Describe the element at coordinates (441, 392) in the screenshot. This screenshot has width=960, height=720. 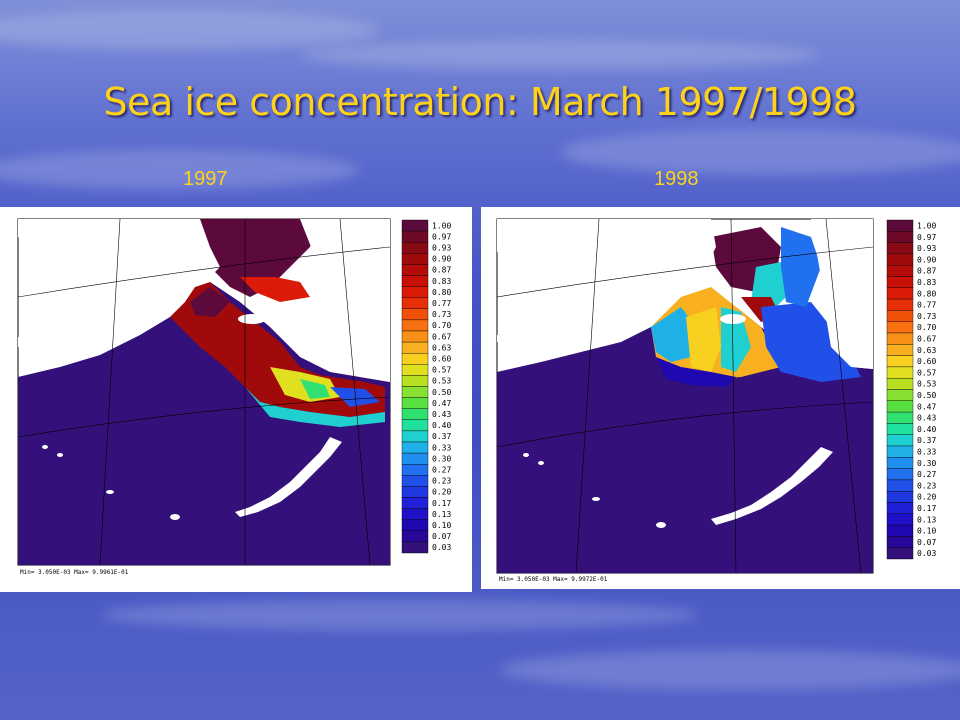
I see `colorbar-label: 0.50` at that location.